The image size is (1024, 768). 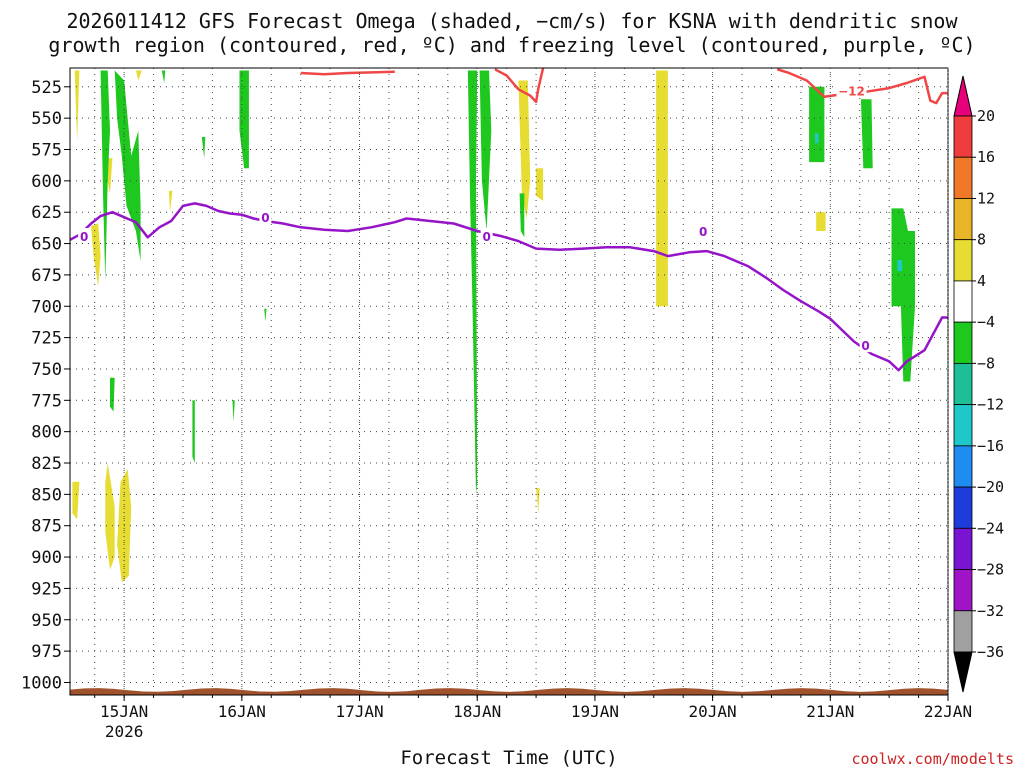 I want to click on colorbar: 20 16 12 8 4 −4 −8 −12 −16 −20 −24 −28 −32 −36, so click(x=978, y=384).